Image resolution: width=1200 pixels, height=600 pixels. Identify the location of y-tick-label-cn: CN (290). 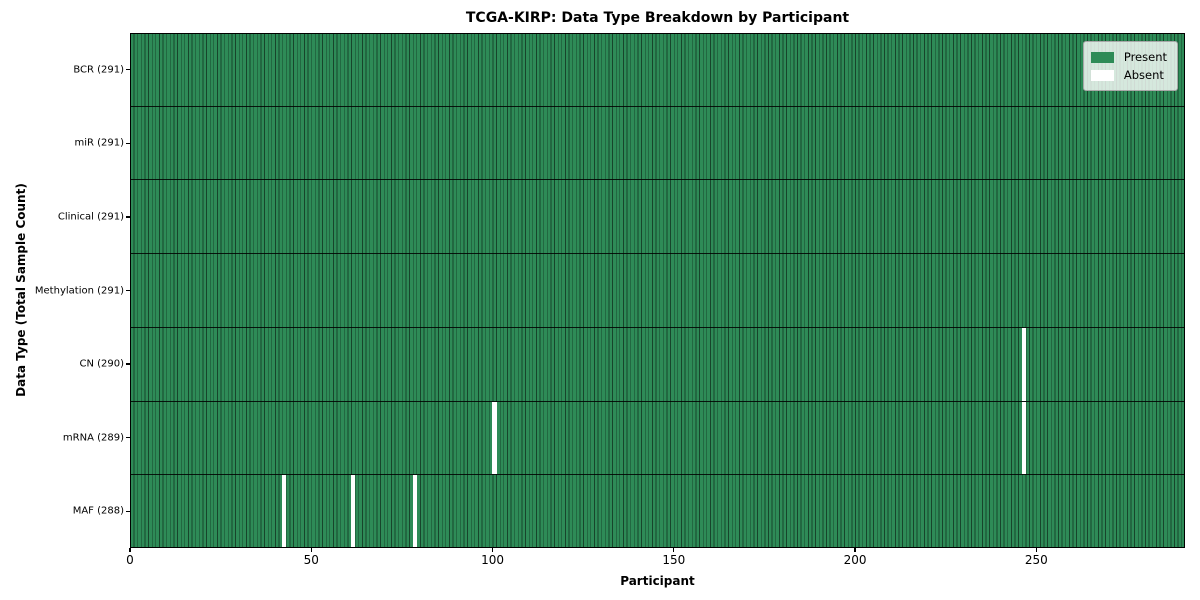
(101, 364).